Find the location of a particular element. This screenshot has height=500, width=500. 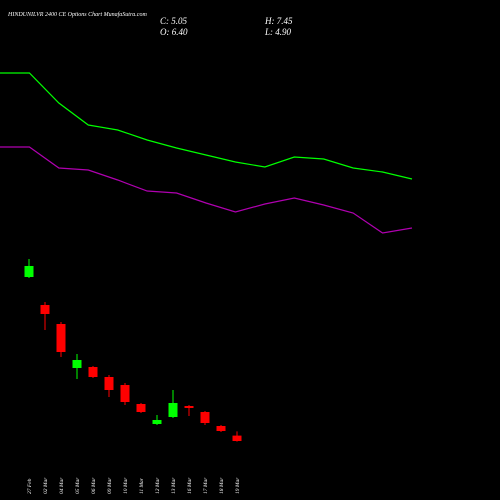

ohlc-open: O: 6.40 is located at coordinates (174, 32).